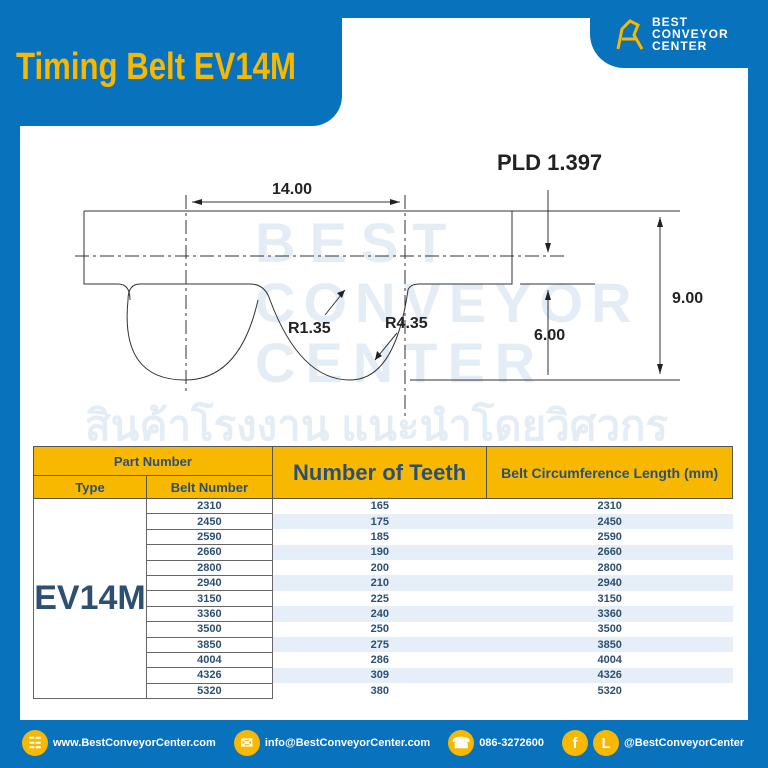 The image size is (768, 768). What do you see at coordinates (609, 506) in the screenshot?
I see `length-cell: 2310` at bounding box center [609, 506].